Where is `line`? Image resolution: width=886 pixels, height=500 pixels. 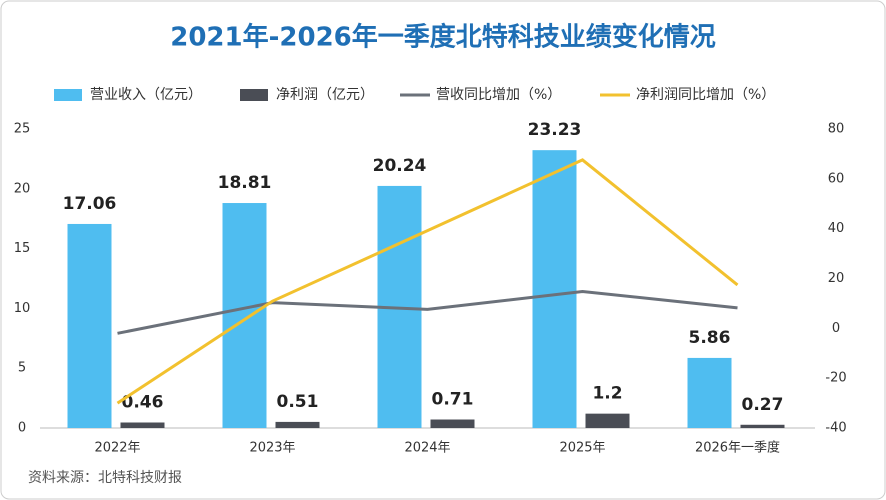
line is located at coordinates (427, 312).